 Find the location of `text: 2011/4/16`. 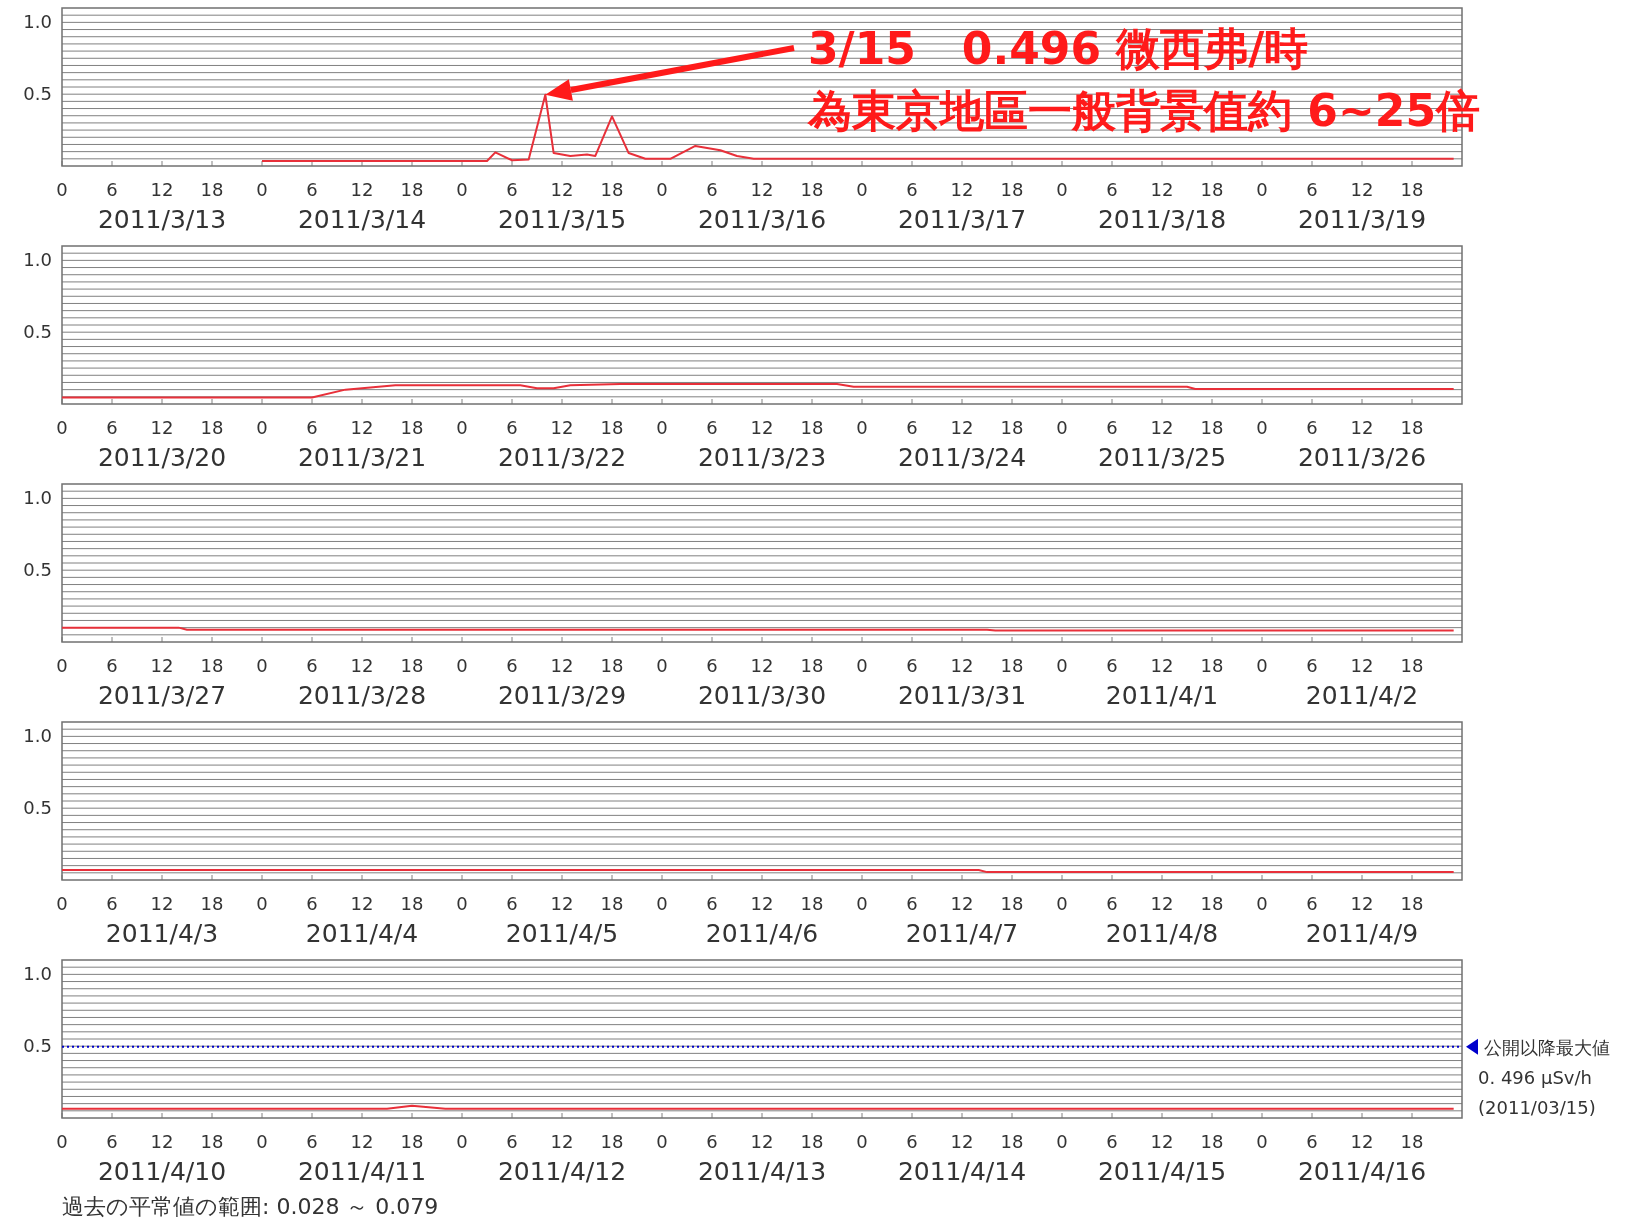

text: 2011/4/16 is located at coordinates (1362, 1171).